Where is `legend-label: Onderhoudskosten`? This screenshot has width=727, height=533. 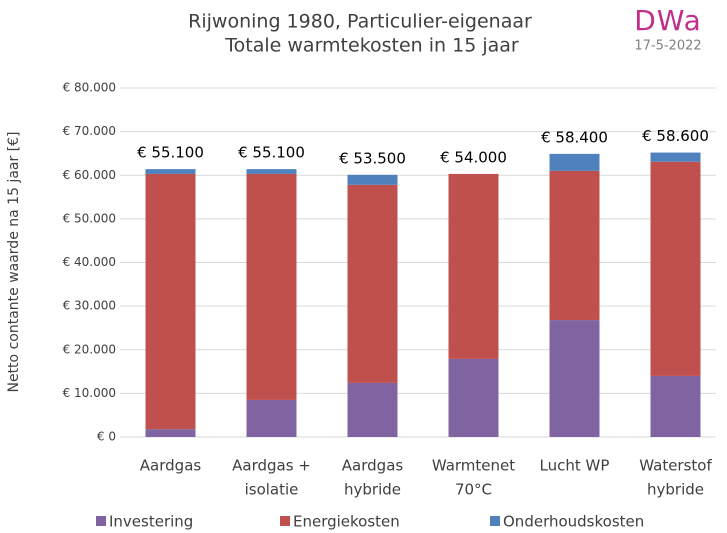 legend-label: Onderhoudskosten is located at coordinates (573, 522).